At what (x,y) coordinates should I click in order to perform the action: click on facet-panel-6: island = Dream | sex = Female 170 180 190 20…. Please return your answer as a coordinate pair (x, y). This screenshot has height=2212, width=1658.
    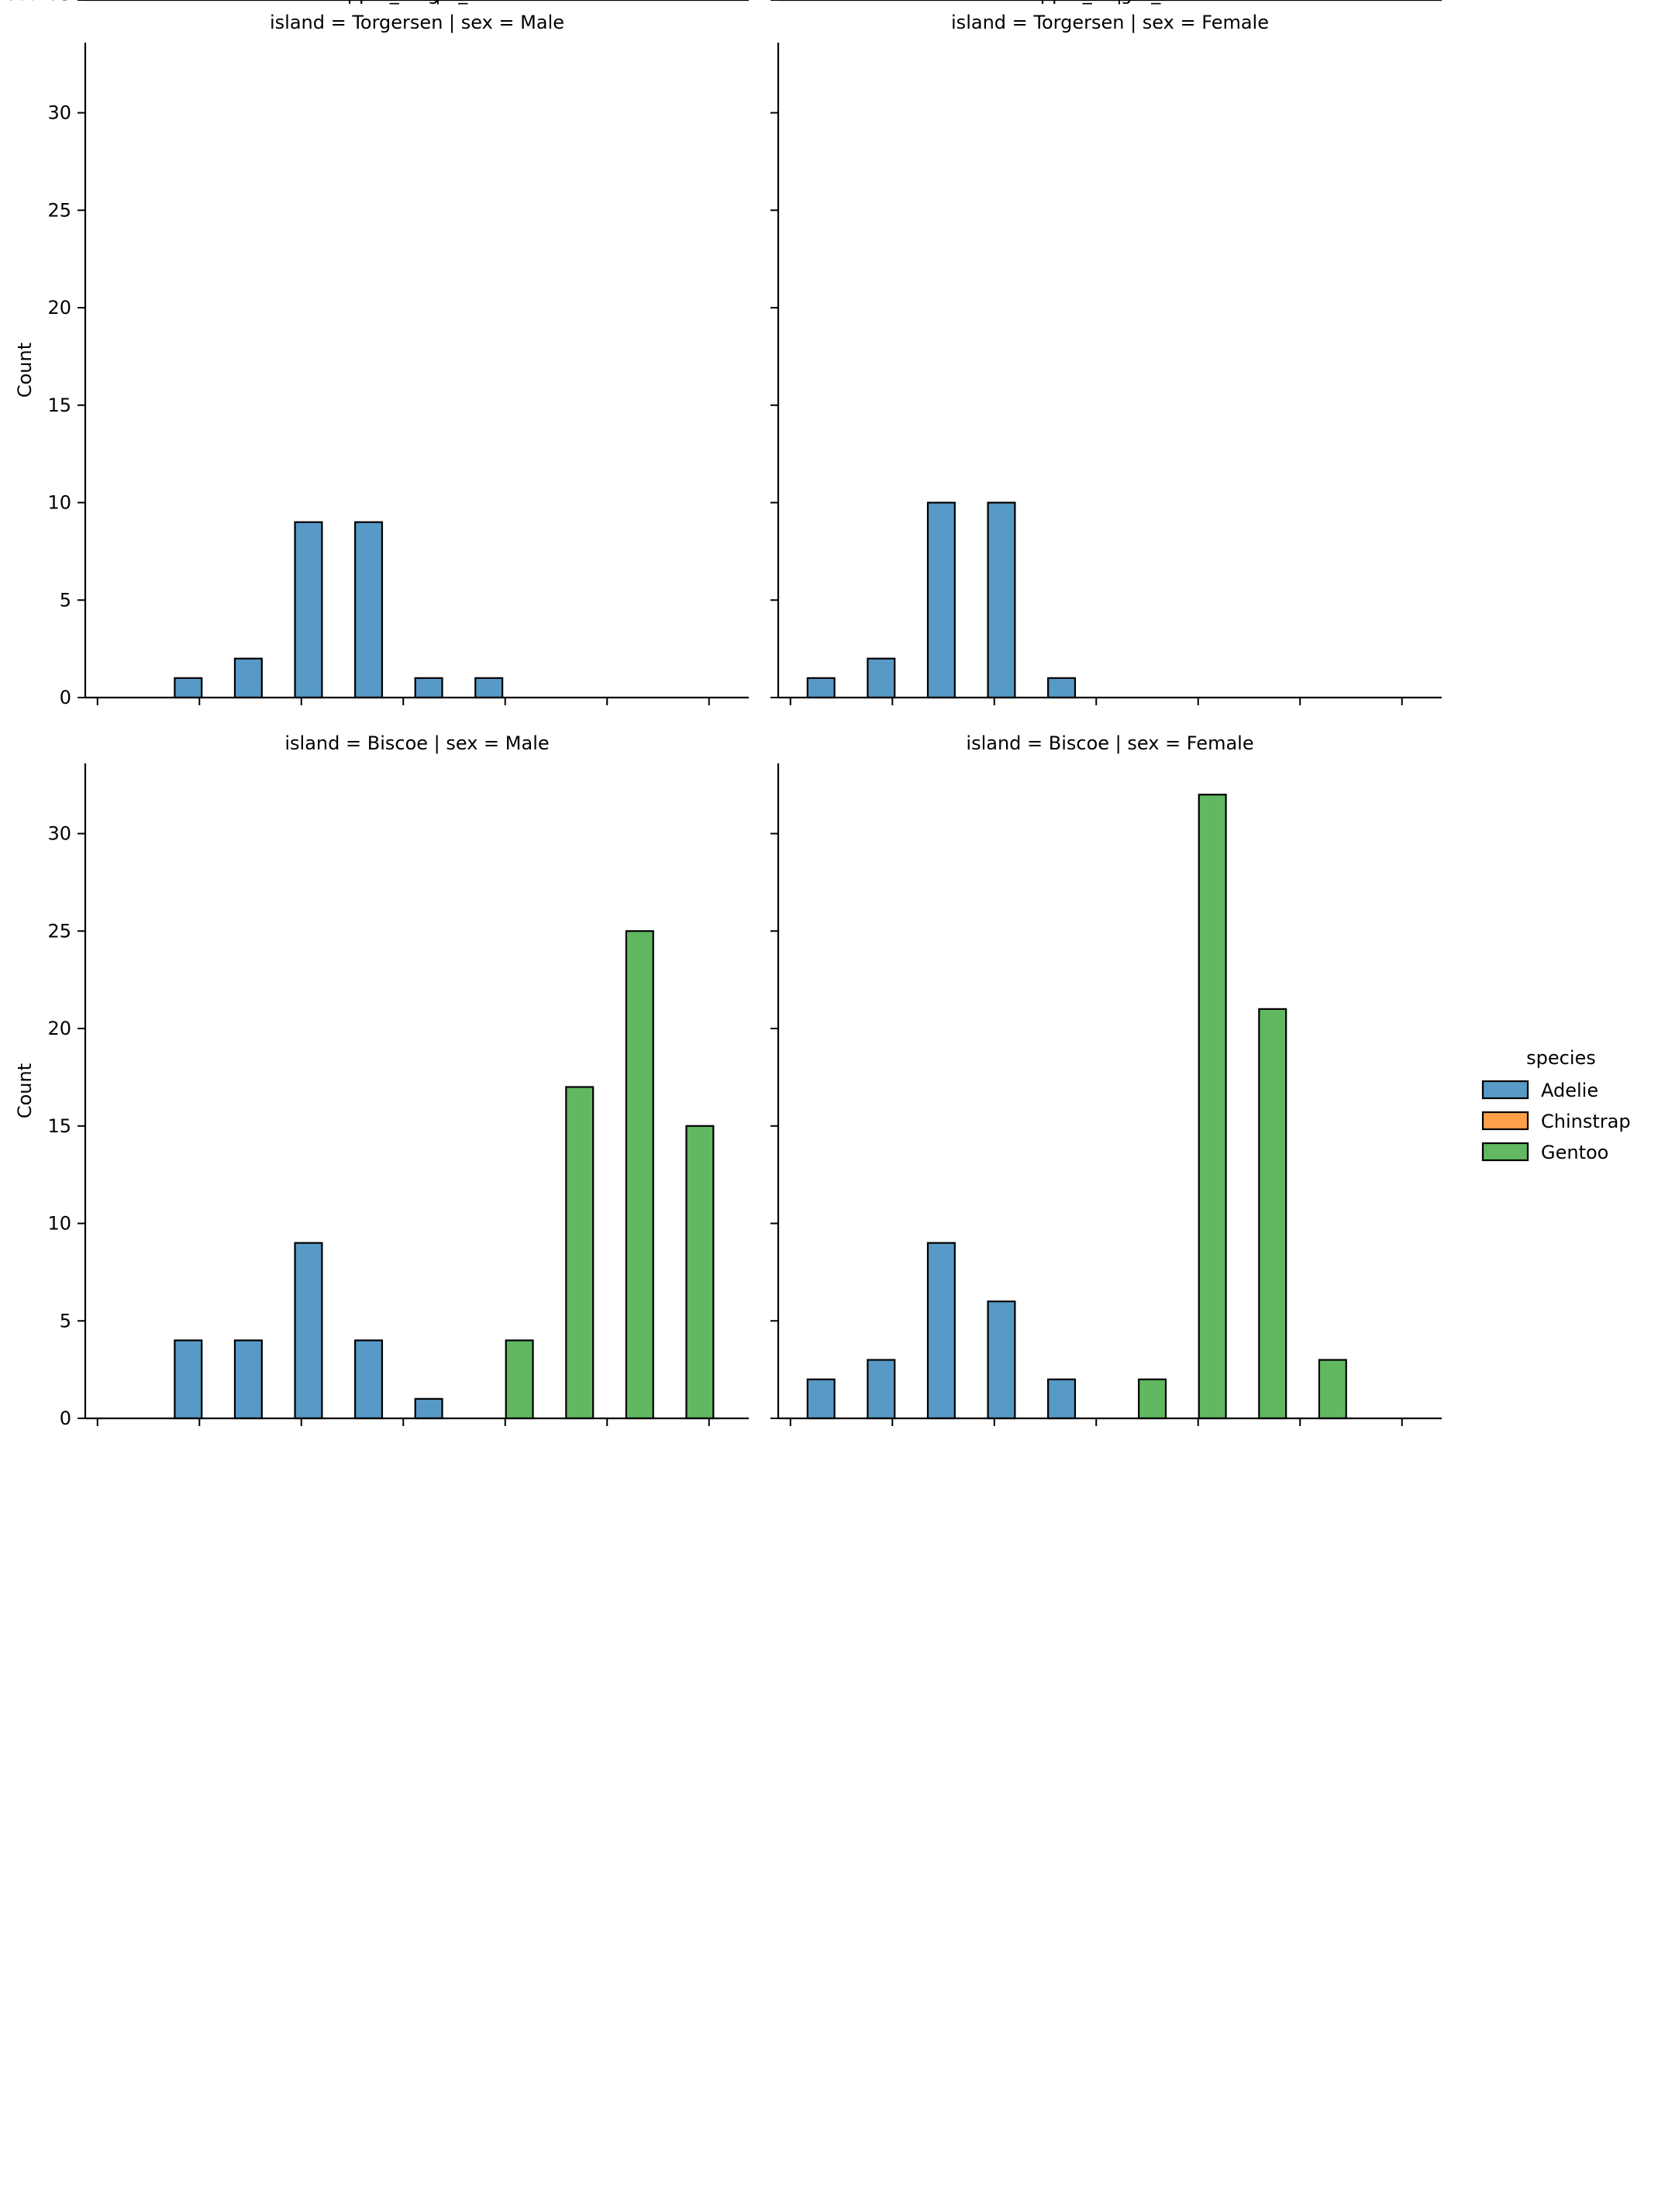
    Looking at the image, I should click on (1106, 2).